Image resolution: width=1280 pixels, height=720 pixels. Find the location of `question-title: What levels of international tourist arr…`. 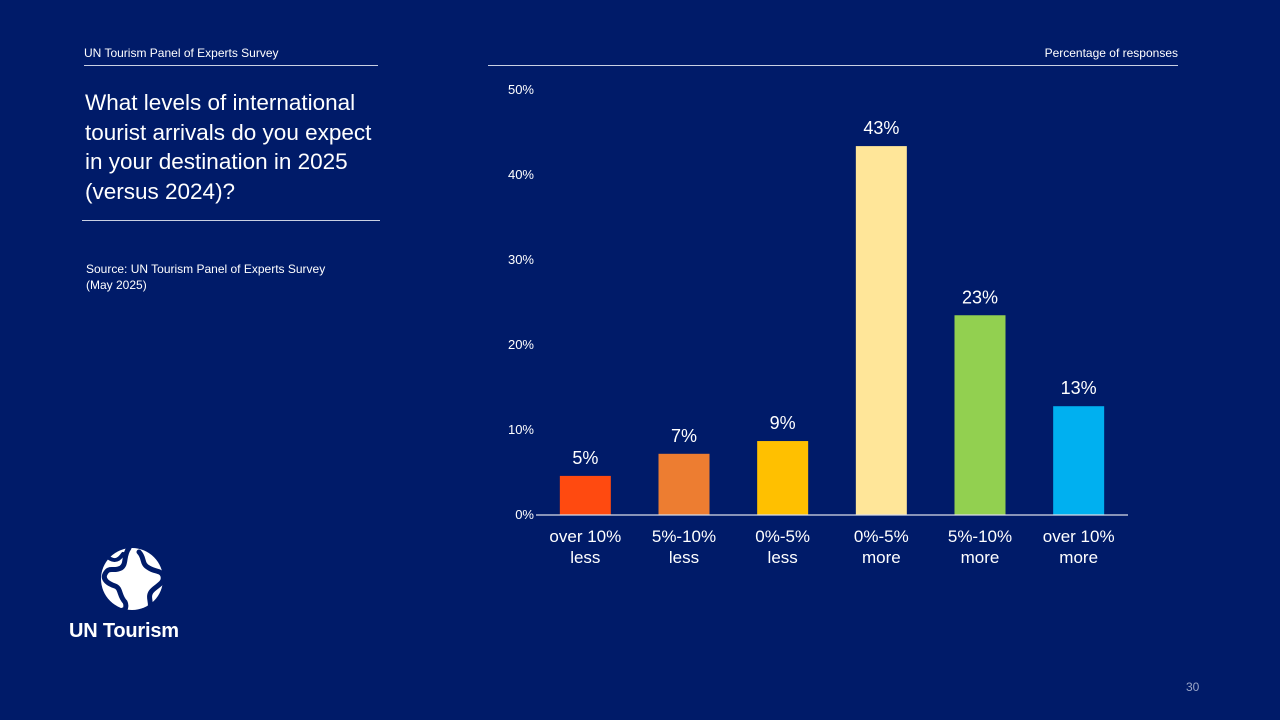

question-title: What levels of international tourist arr… is located at coordinates (228, 147).